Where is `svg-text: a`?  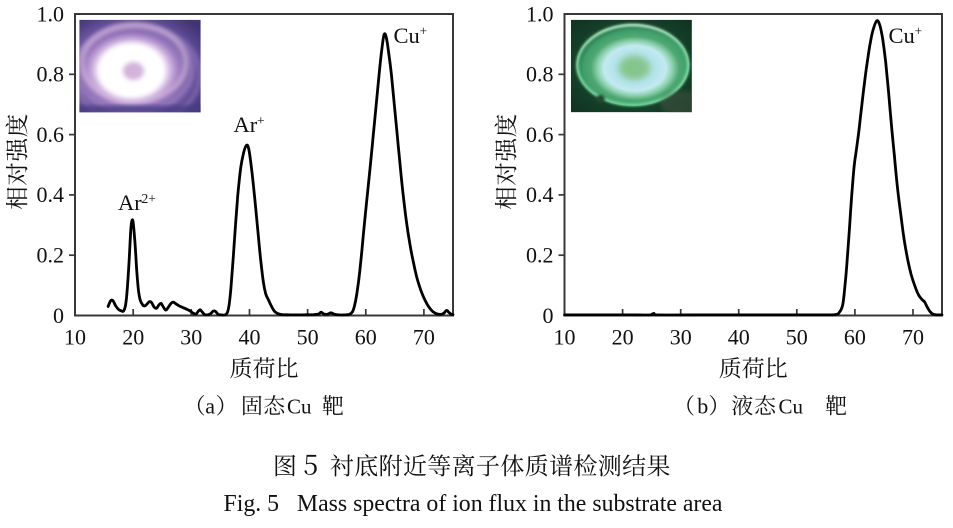 svg-text: a is located at coordinates (210, 406).